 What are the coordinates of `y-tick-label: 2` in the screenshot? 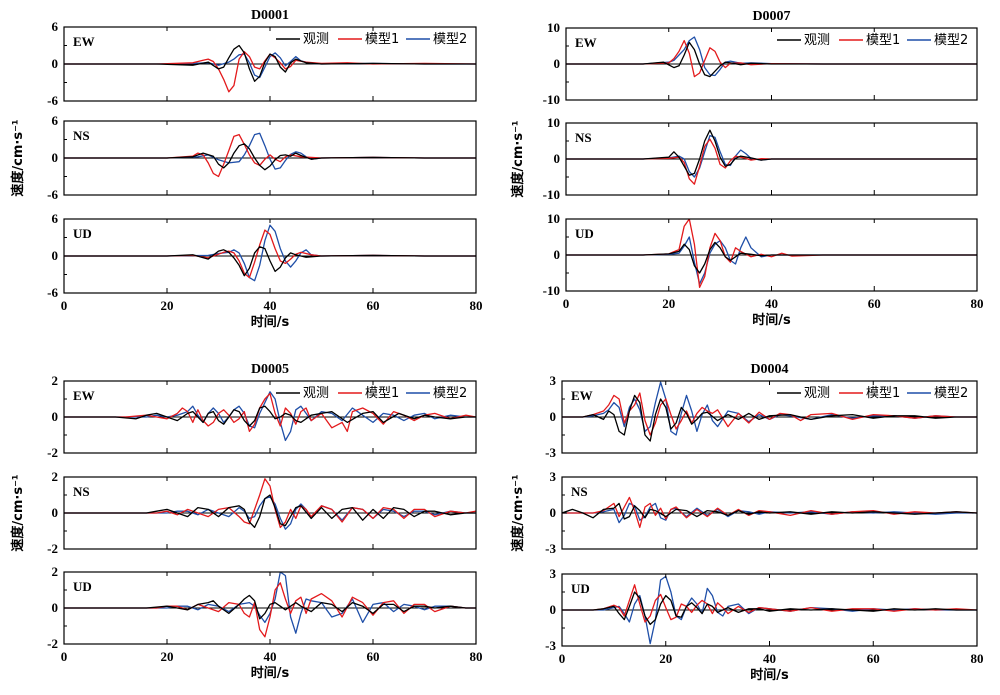 It's located at (55, 476).